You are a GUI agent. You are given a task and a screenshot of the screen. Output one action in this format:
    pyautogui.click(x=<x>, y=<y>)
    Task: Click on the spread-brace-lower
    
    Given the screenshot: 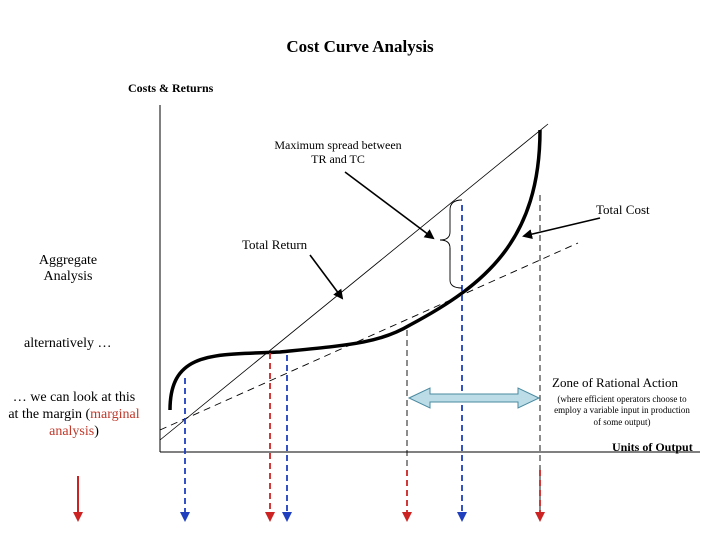 What is the action you would take?
    pyautogui.click(x=456, y=268)
    